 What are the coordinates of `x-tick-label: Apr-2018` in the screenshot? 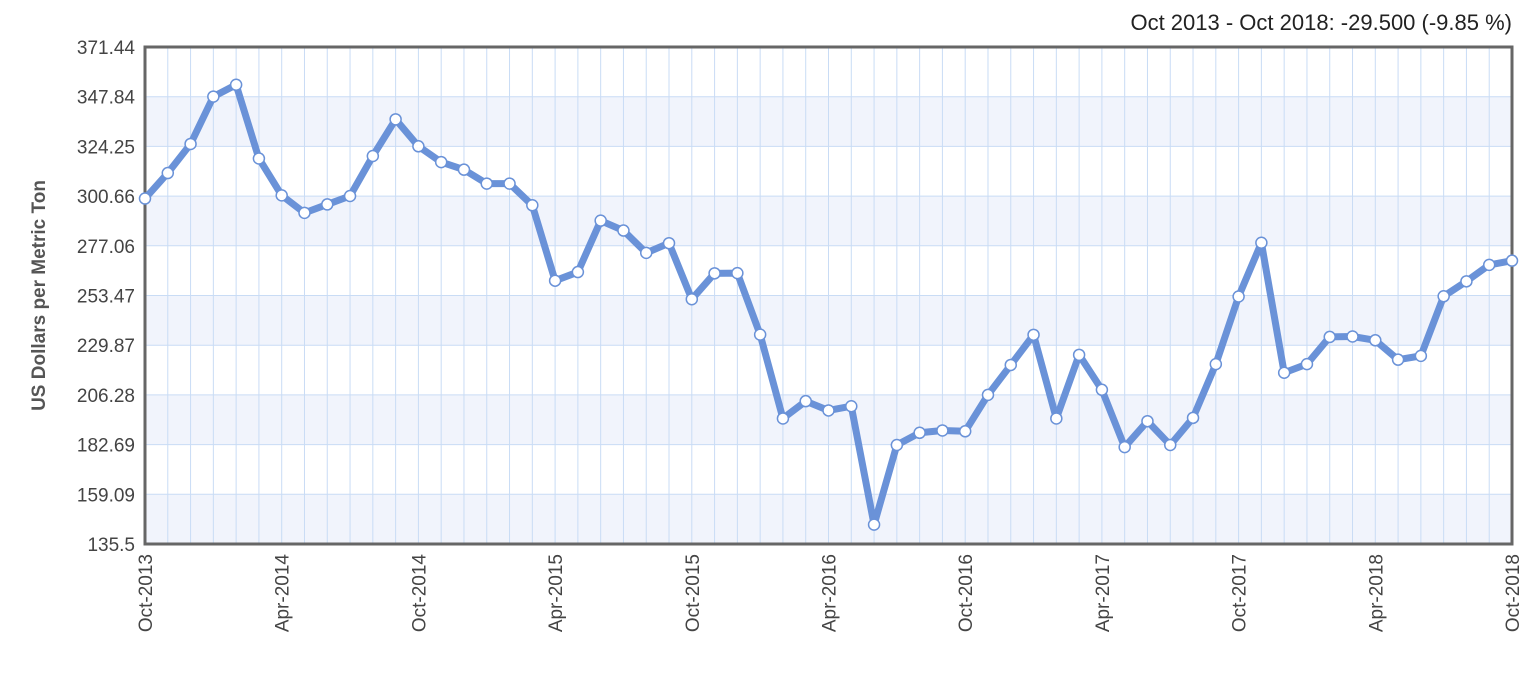 It's located at (1376, 593).